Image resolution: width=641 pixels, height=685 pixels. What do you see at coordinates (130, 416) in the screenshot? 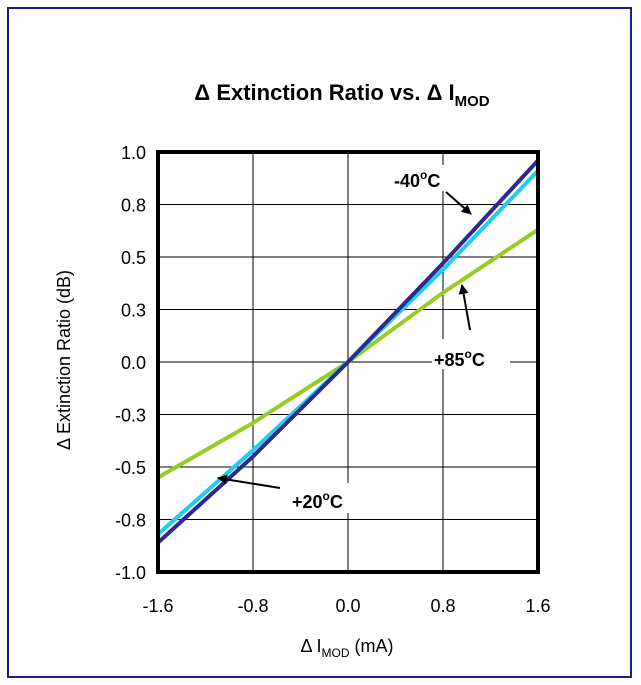
I see `y-tick-label-3: -0.3` at bounding box center [130, 416].